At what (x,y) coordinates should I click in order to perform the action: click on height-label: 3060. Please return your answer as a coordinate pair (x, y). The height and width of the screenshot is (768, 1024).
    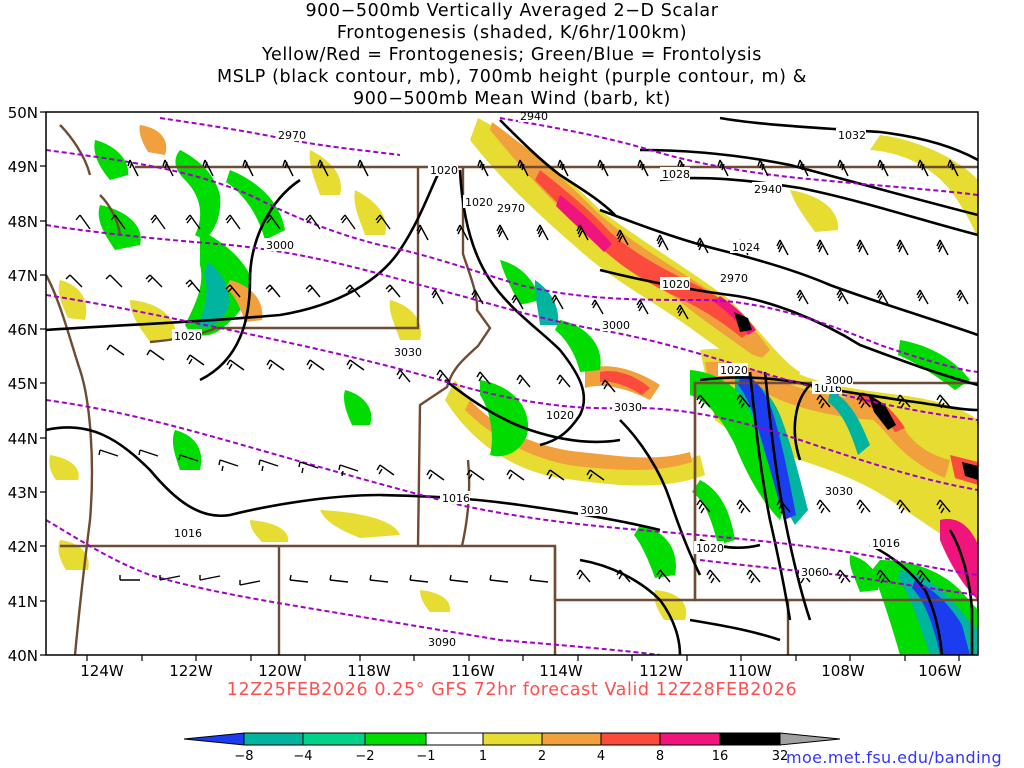
    Looking at the image, I should click on (815, 572).